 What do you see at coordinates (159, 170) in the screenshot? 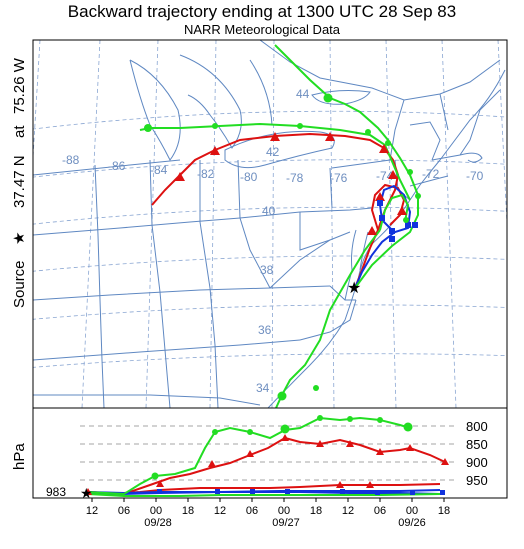
I see `lon-label: -84` at bounding box center [159, 170].